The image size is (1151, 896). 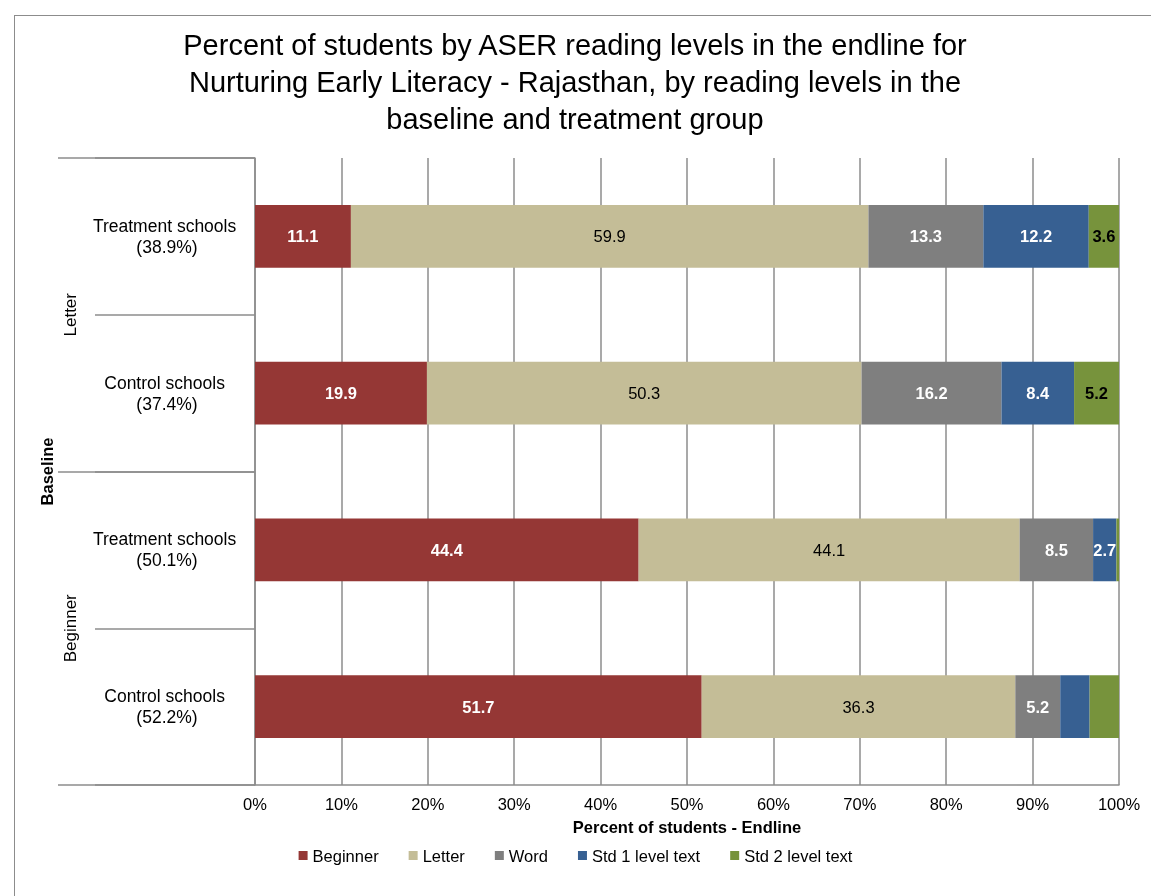 I want to click on data-label: 8.4, so click(x=1038, y=393).